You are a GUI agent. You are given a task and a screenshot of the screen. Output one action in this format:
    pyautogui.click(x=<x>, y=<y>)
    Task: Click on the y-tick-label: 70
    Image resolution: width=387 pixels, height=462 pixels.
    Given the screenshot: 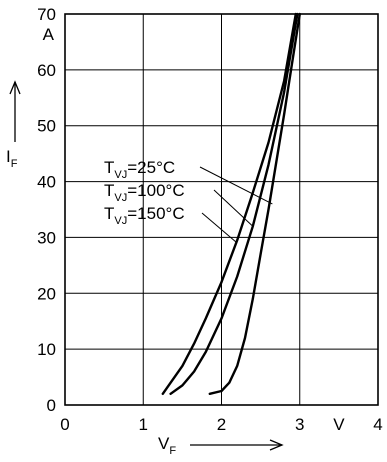 What is the action you would take?
    pyautogui.click(x=46, y=14)
    